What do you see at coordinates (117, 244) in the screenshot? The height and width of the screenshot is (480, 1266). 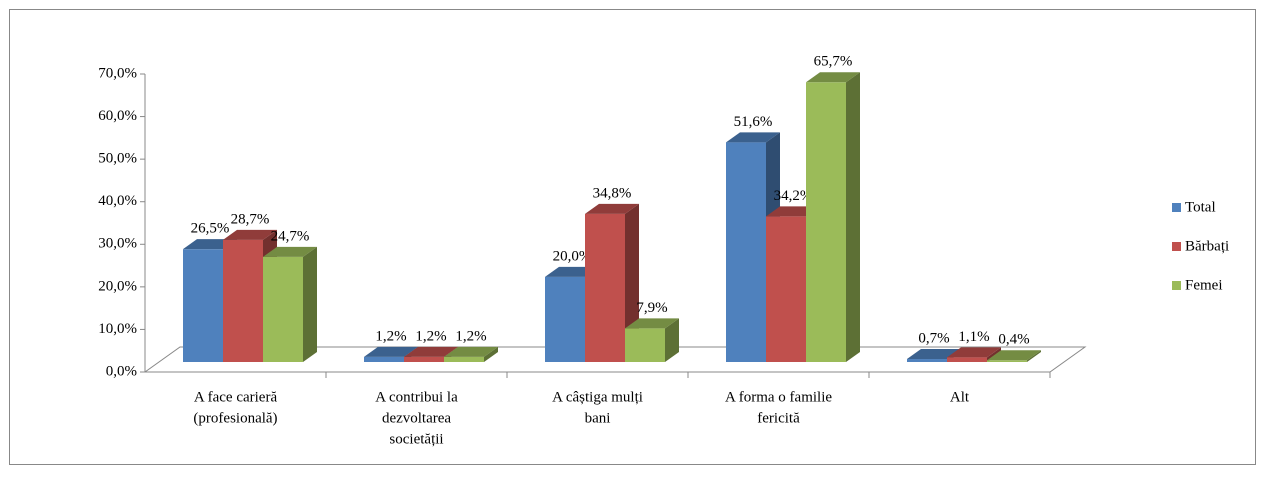 I see `y-tick-label: 30,0%` at bounding box center [117, 244].